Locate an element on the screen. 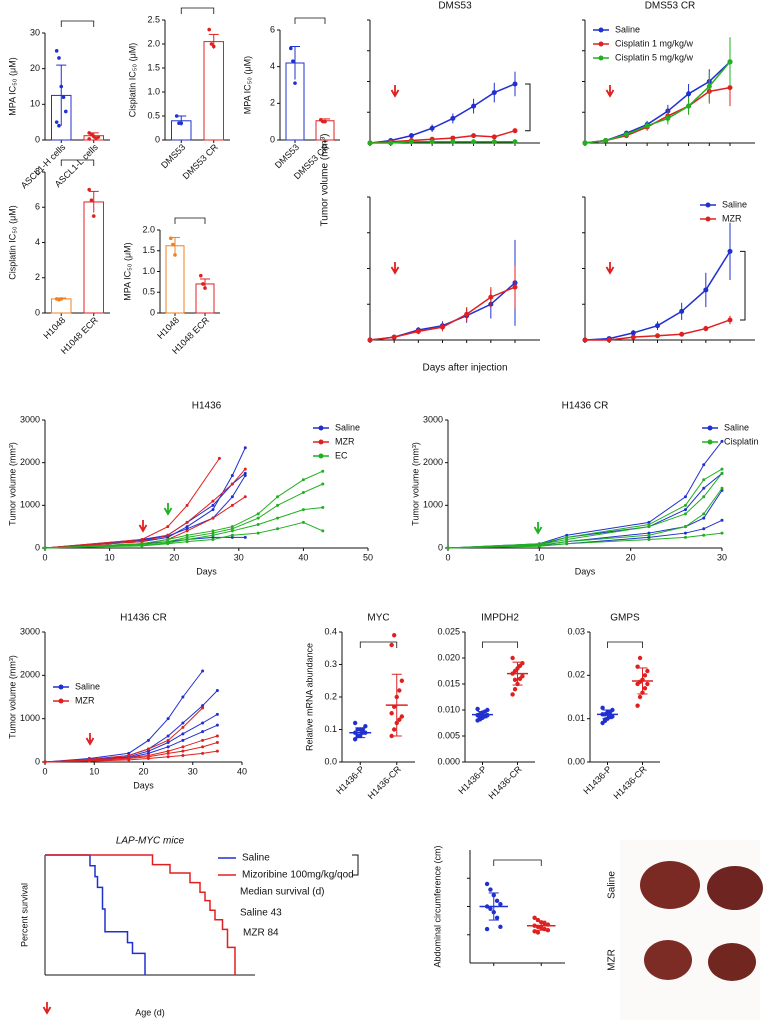 The width and height of the screenshot is (768, 1031). y-tick-label: 0.000 is located at coordinates (448, 761).